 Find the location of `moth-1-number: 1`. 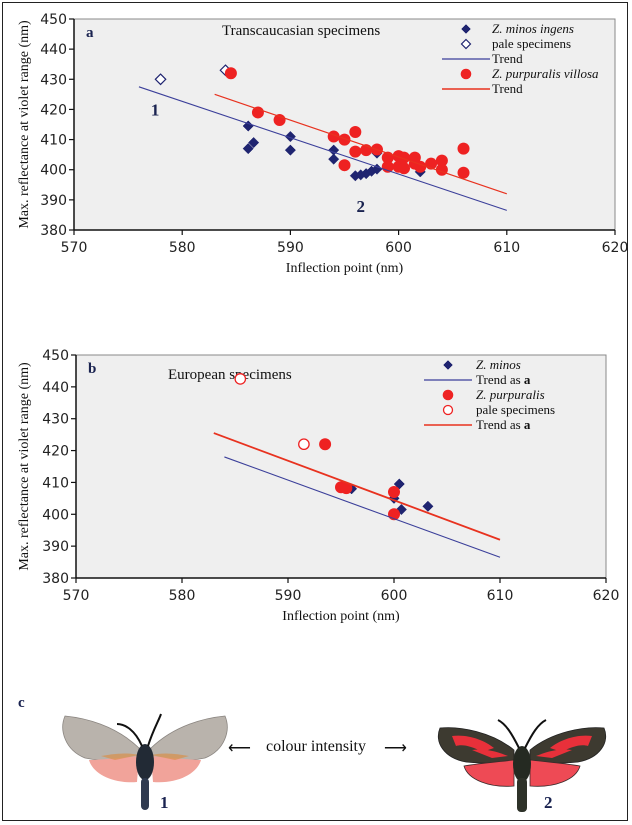

moth-1-number: 1 is located at coordinates (164, 802).